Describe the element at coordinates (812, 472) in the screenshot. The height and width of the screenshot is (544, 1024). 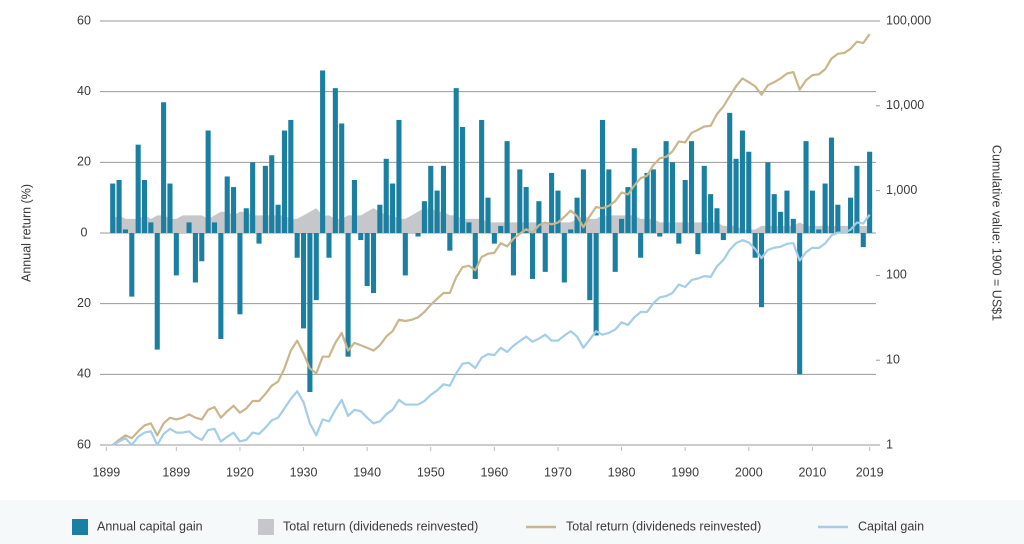
I see `x-tick-label: 2010` at that location.